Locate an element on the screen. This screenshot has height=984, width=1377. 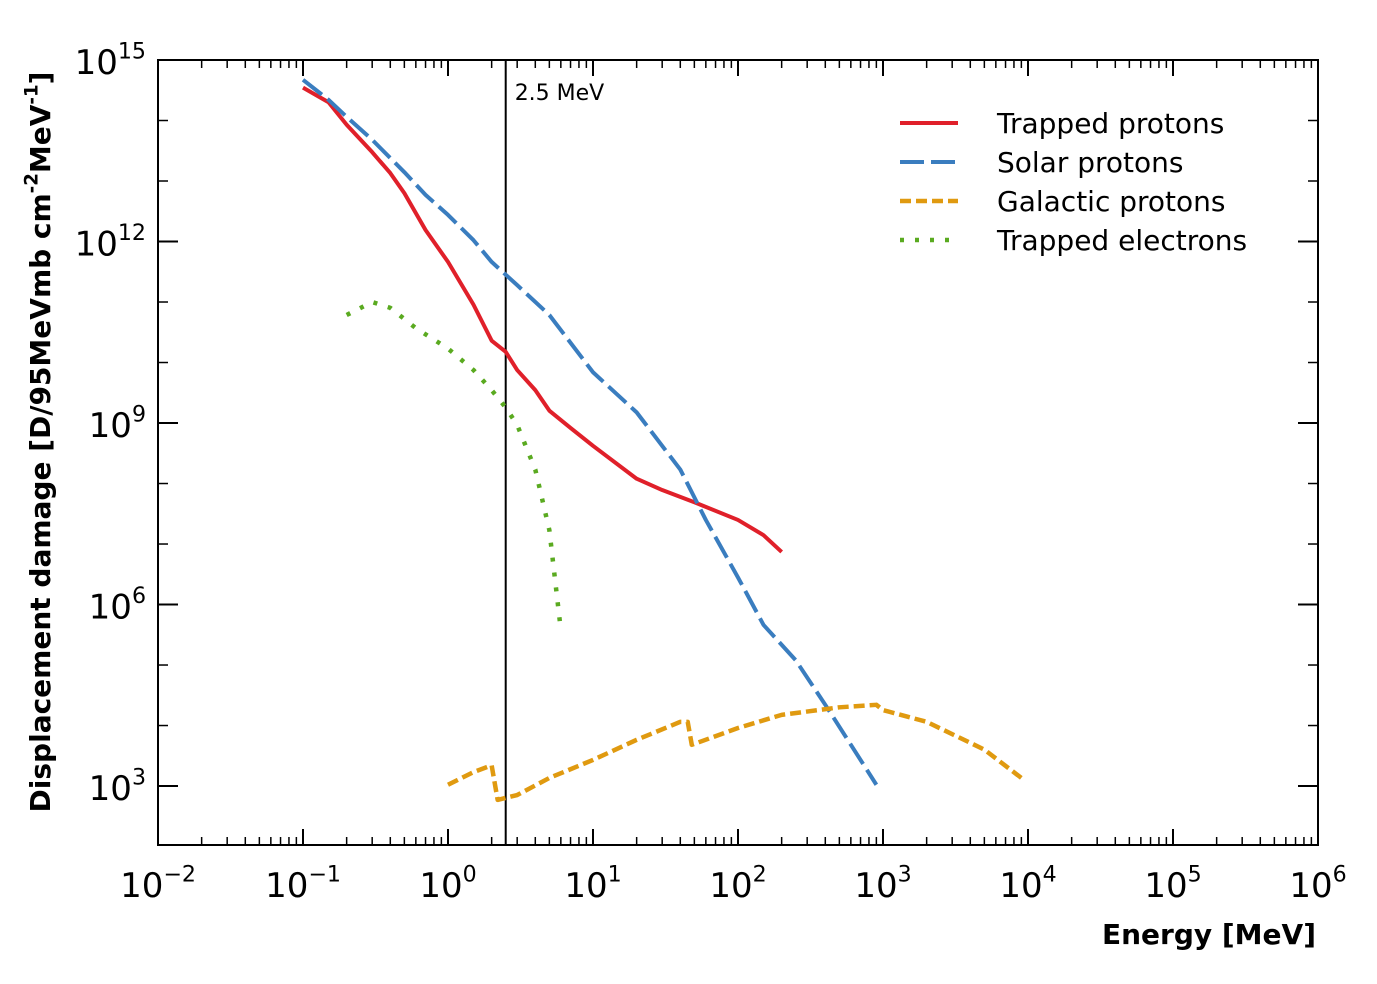
y-tick-label: 10³ is located at coordinates (117, 787).